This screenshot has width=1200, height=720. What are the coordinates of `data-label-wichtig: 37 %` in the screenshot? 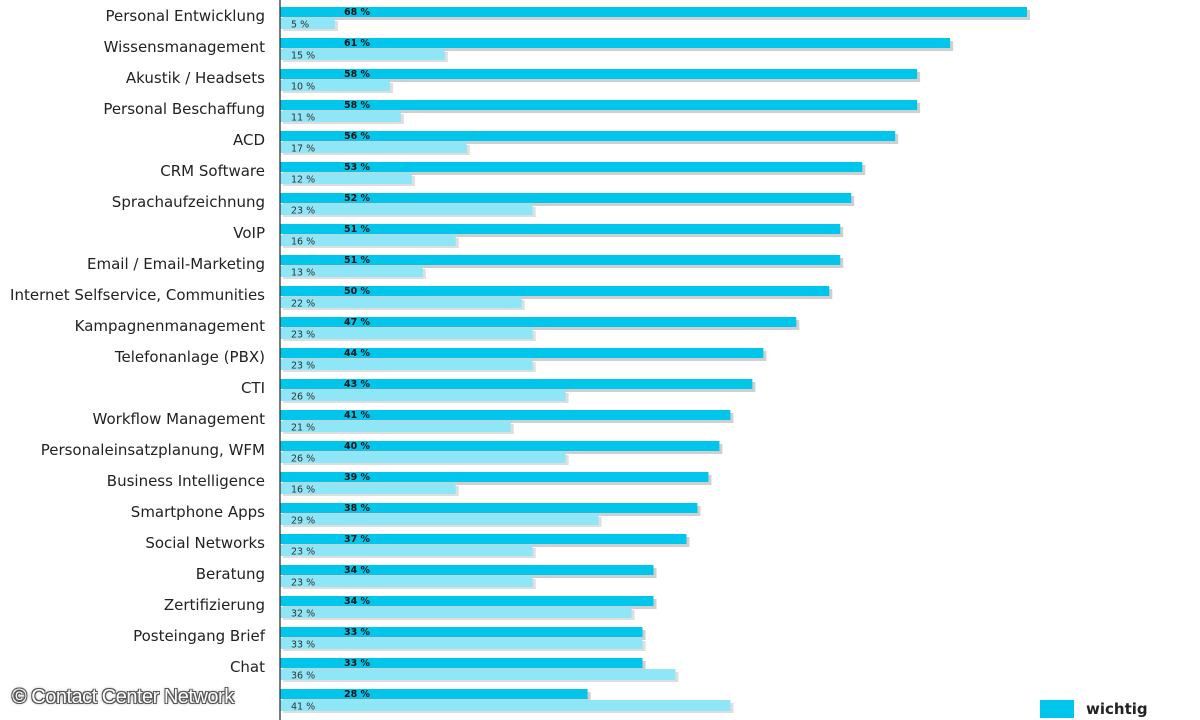 It's located at (357, 539).